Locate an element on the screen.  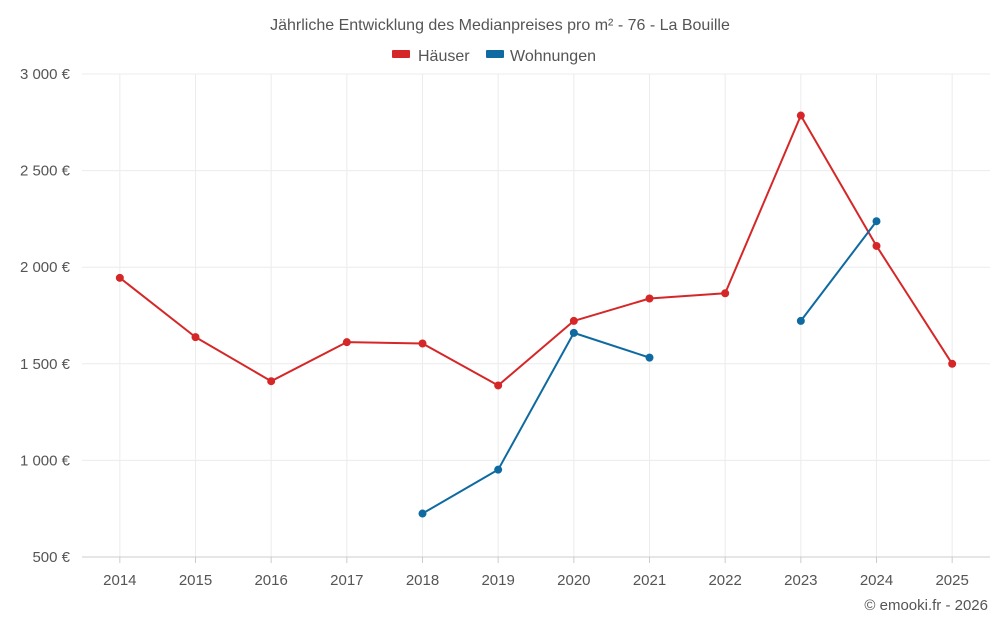
legend-label: Wohnungen is located at coordinates (553, 56).